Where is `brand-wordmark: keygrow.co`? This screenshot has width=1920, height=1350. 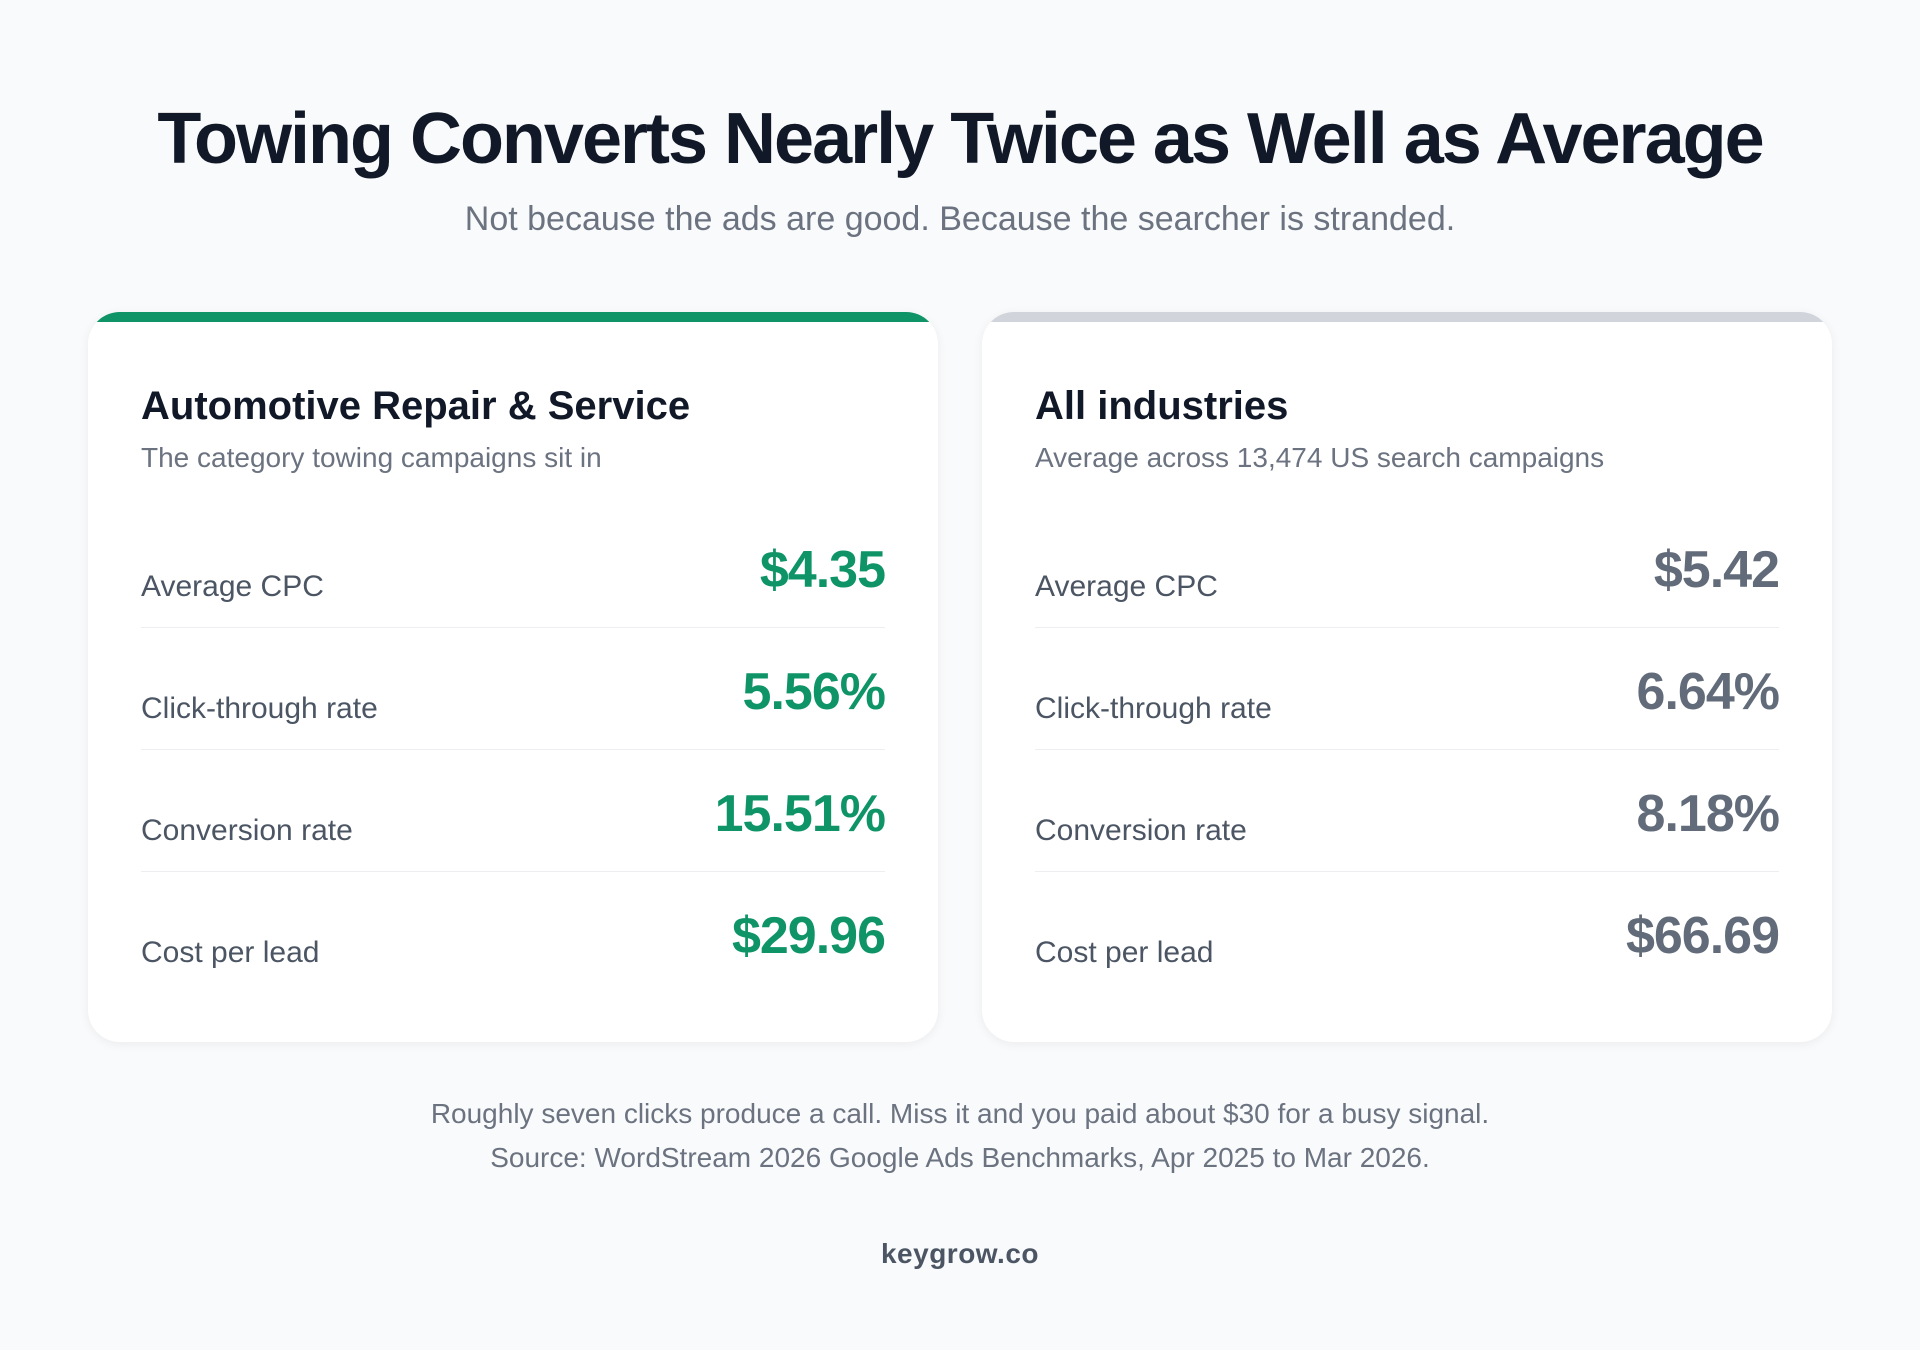 brand-wordmark: keygrow.co is located at coordinates (959, 1253).